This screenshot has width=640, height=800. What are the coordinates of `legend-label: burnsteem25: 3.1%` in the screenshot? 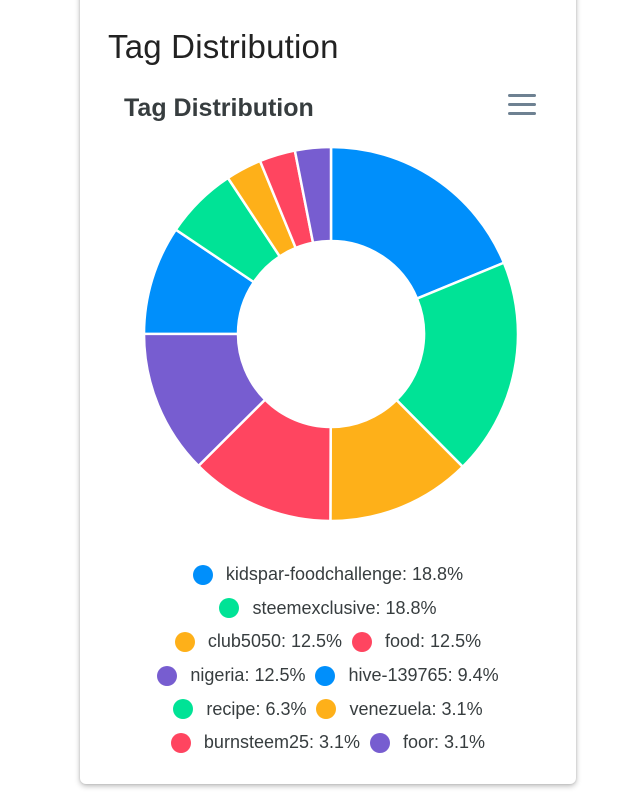 It's located at (282, 742).